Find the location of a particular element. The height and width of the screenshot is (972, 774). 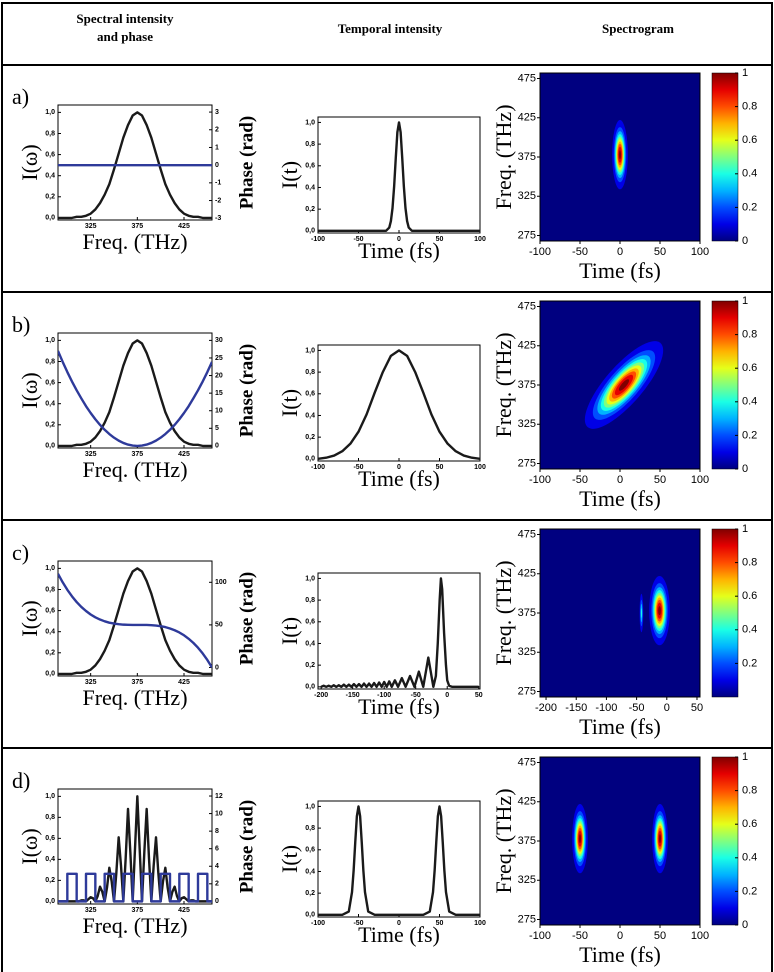

x-tick-label: 375 is located at coordinates (137, 682).